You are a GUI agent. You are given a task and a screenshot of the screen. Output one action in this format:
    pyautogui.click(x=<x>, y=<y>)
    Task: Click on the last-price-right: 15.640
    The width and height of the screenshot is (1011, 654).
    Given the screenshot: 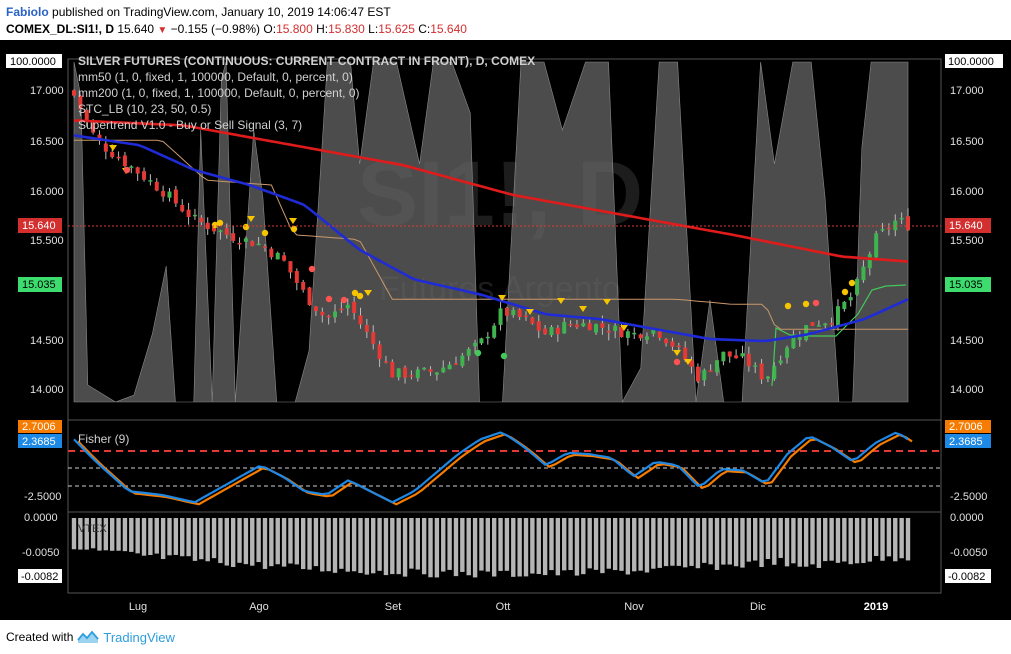 What is the action you would take?
    pyautogui.click(x=966, y=226)
    